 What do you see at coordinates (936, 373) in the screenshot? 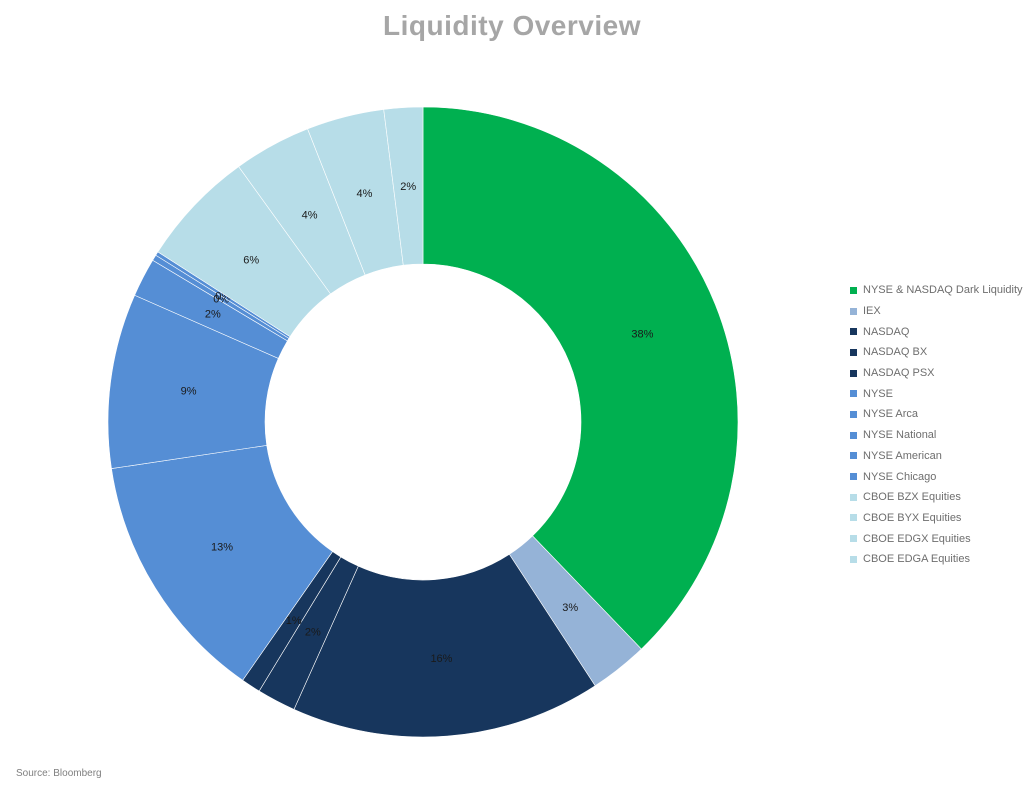
I see `legend-item-4: NASDAQ PSX` at bounding box center [936, 373].